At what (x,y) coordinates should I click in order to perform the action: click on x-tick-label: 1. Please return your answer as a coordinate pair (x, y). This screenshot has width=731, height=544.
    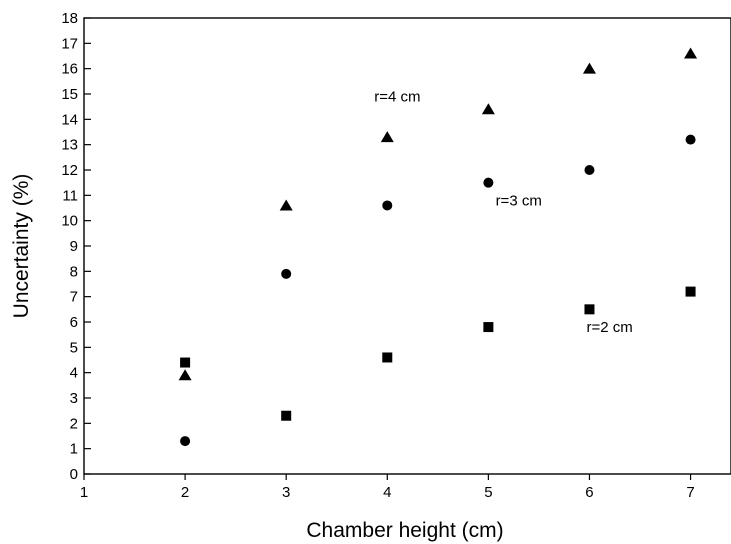
    Looking at the image, I should click on (84, 492).